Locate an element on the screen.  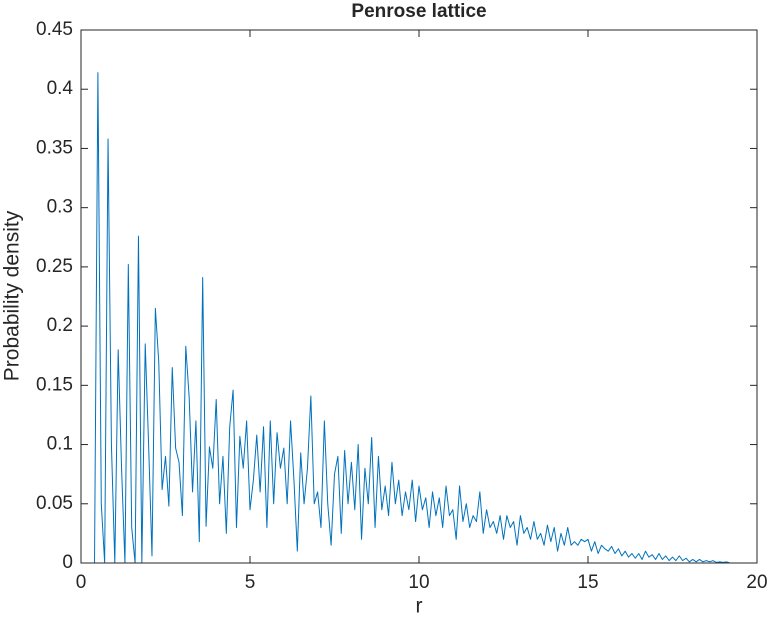
y-tick-label: 0.1 is located at coordinates (60, 444).